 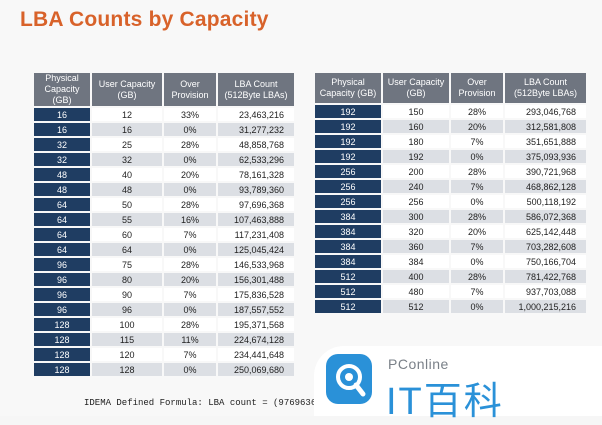 I want to click on table-row: 128 128 0% 250,069,680, so click(x=164, y=369).